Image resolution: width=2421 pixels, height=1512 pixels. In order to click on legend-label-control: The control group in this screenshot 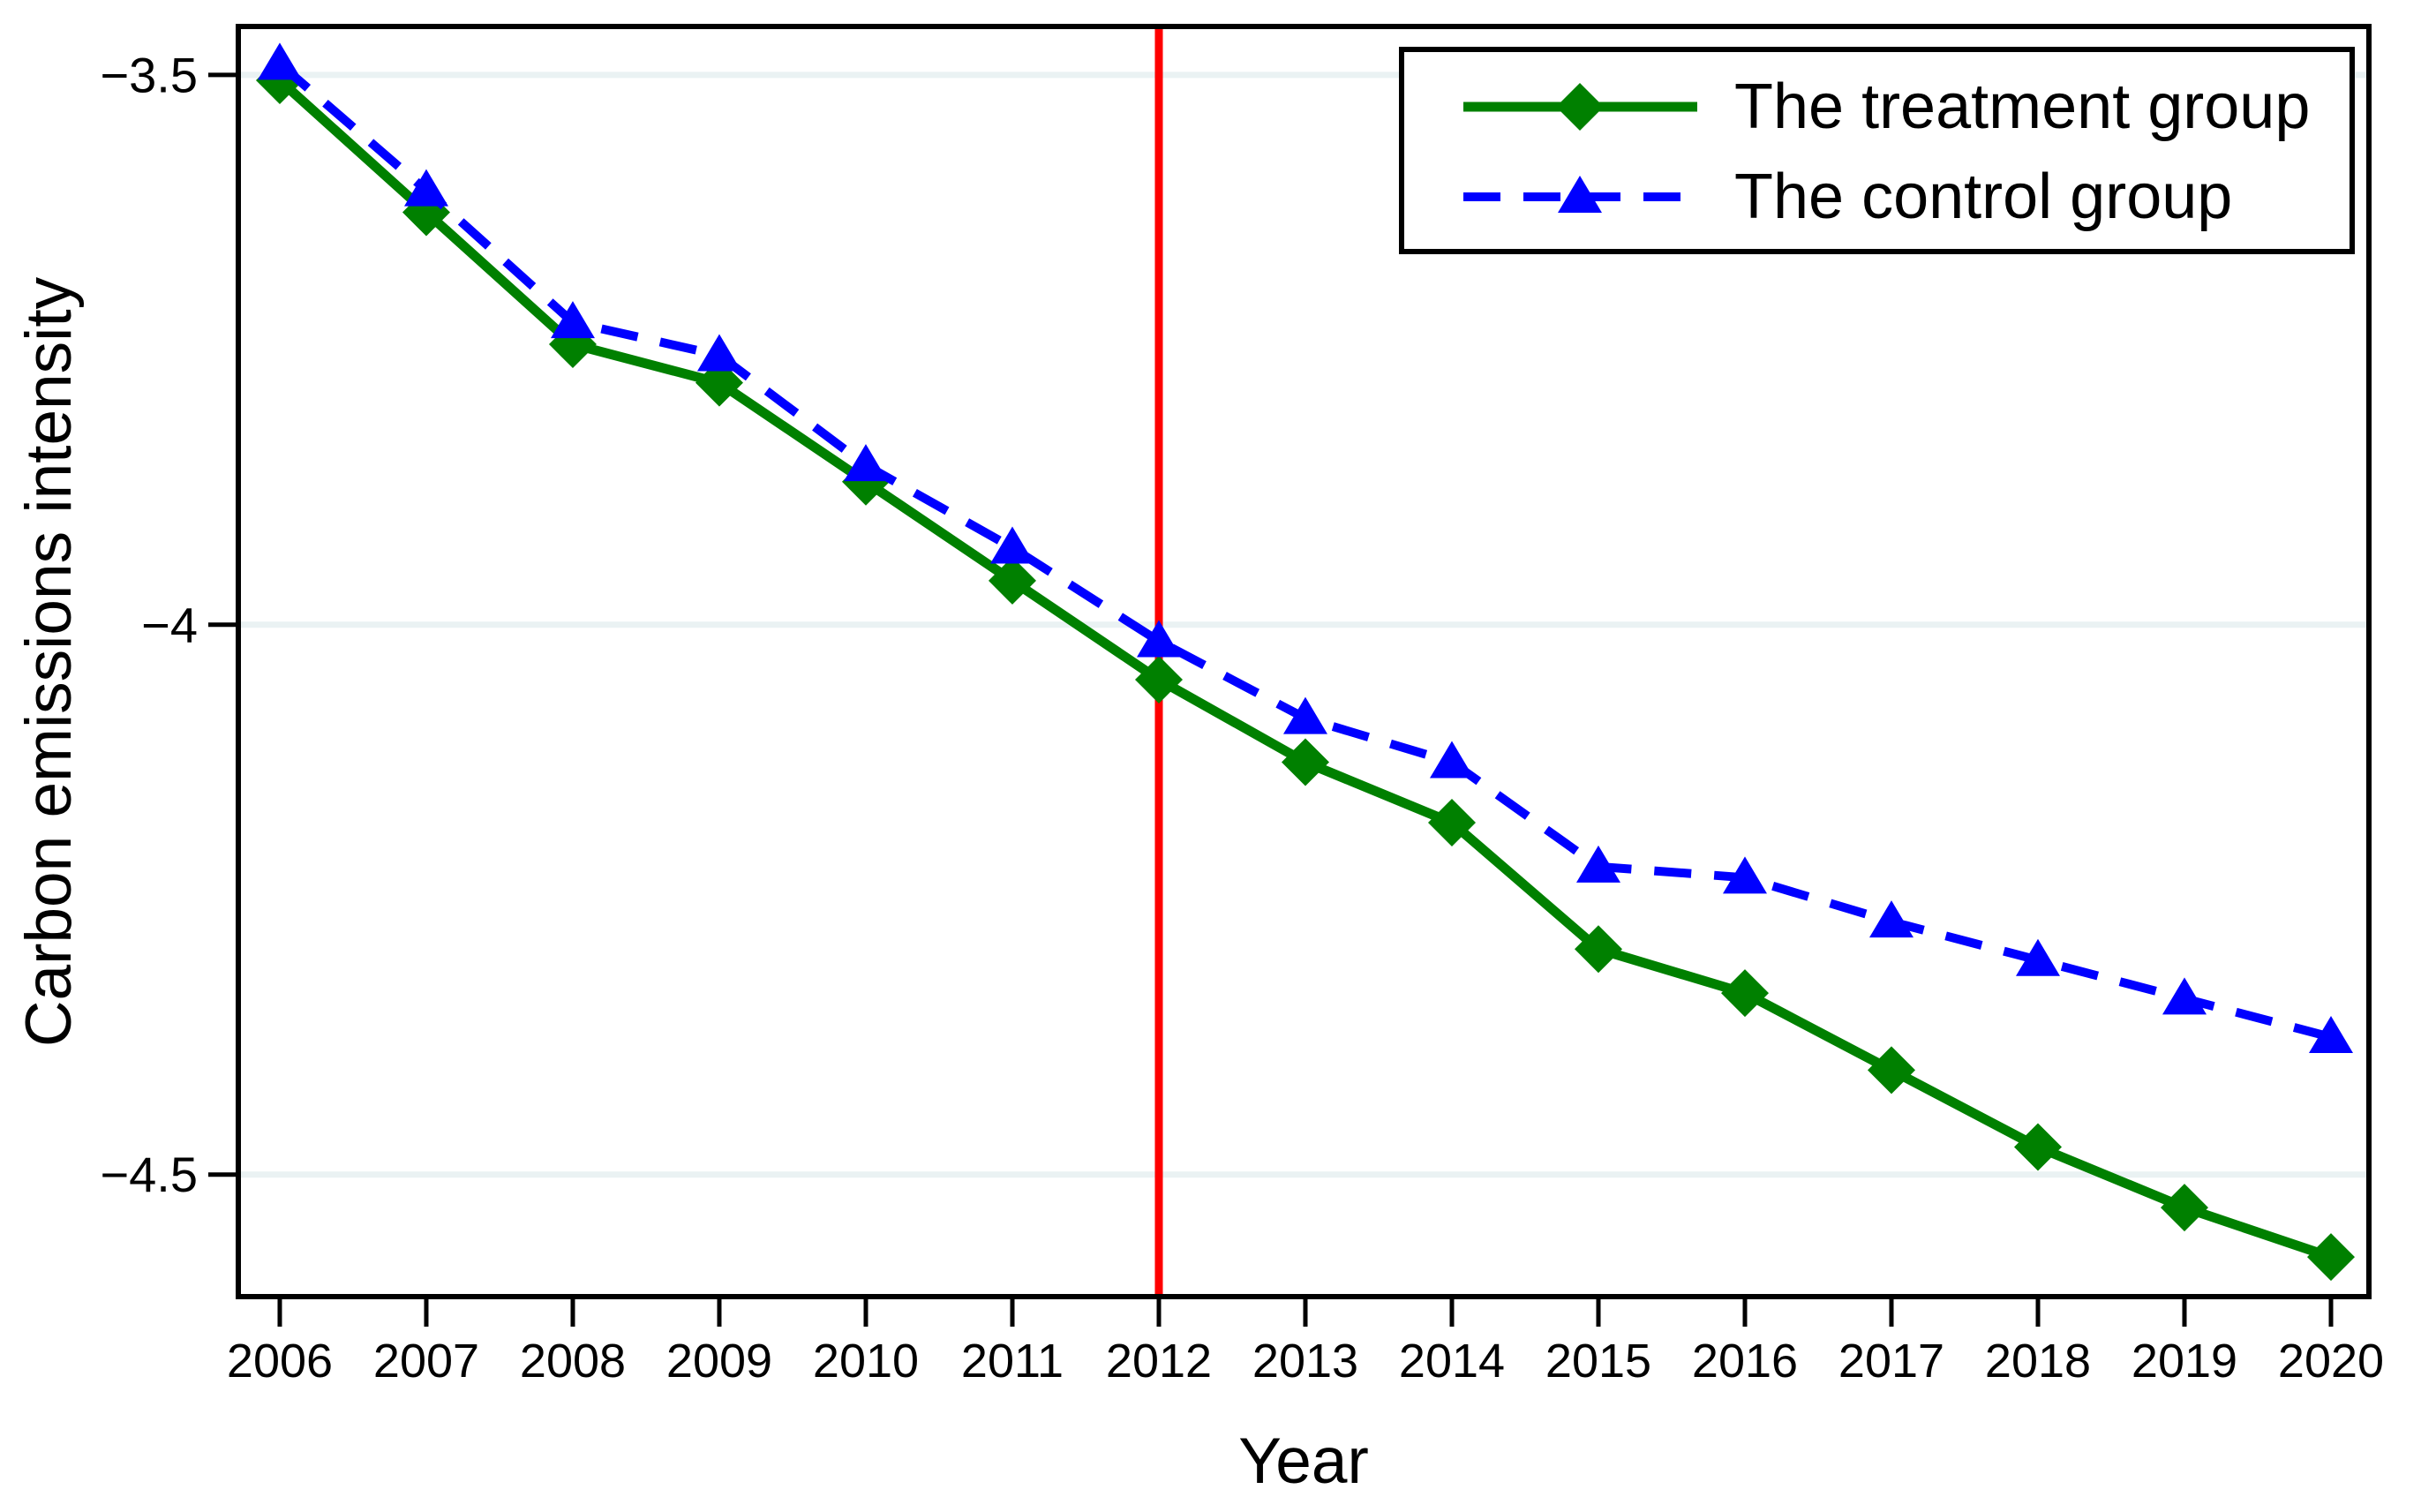, I will do `click(1983, 197)`.